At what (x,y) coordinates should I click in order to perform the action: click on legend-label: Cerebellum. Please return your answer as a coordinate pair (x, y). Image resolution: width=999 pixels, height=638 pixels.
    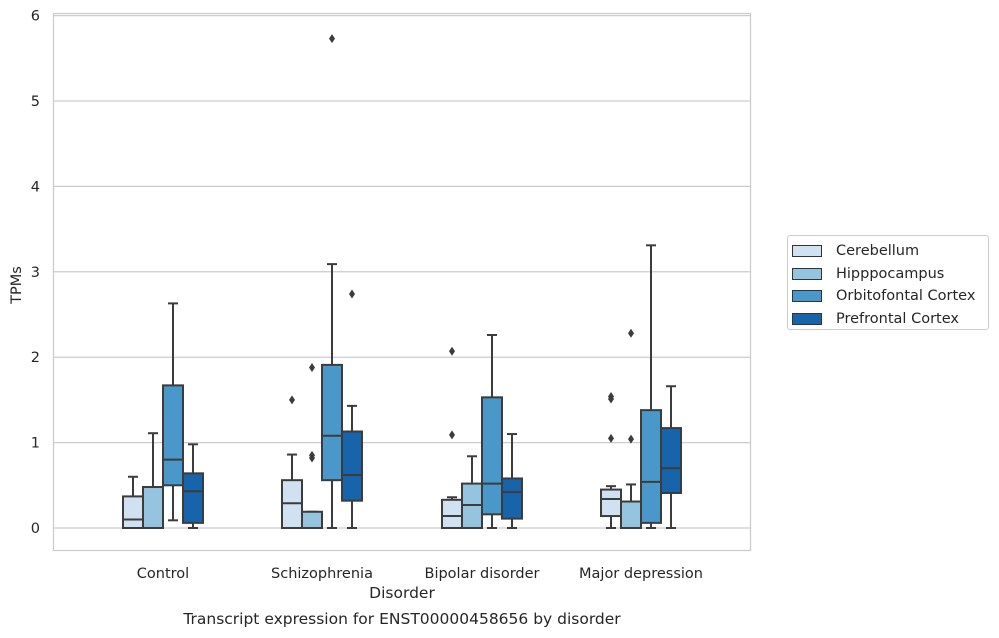
    Looking at the image, I should click on (878, 251).